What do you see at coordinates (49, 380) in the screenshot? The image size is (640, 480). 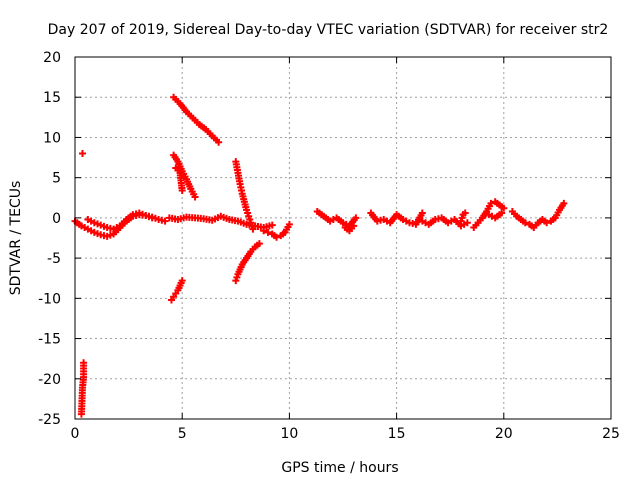 I see `y-tick-label: -20` at bounding box center [49, 380].